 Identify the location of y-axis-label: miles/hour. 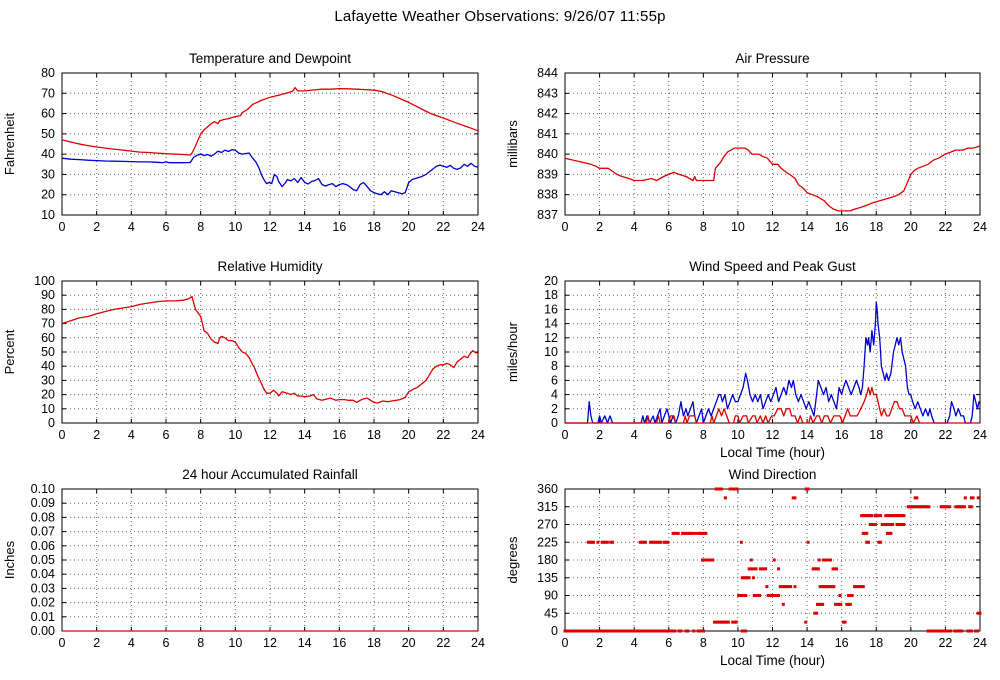
(512, 351).